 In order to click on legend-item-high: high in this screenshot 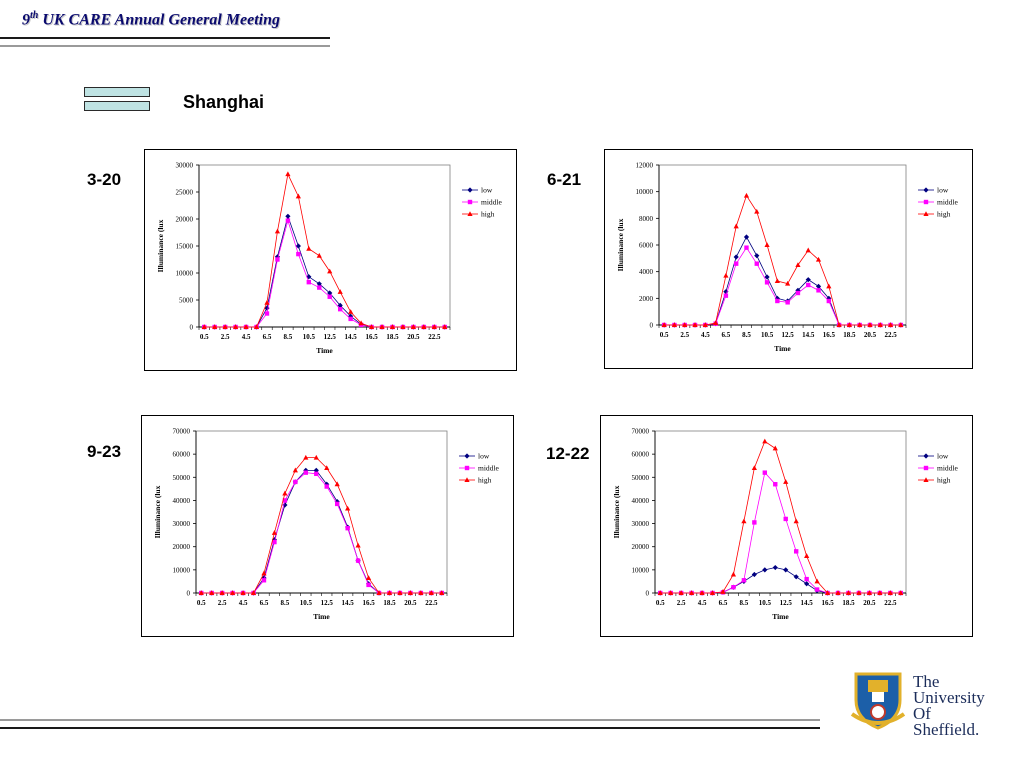, I will do `click(934, 480)`.